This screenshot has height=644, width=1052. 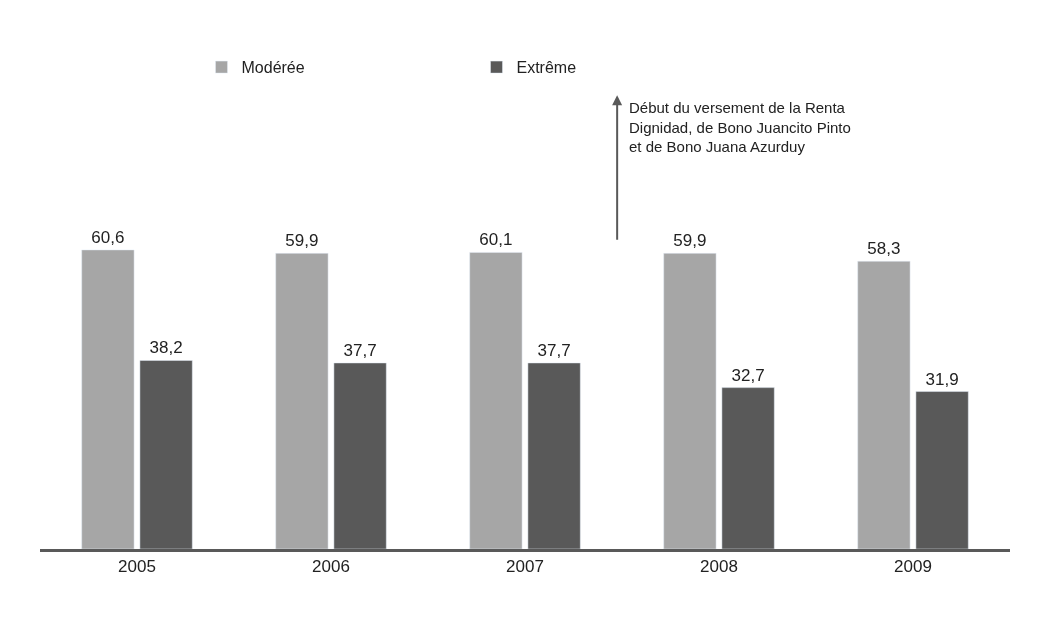 What do you see at coordinates (137, 567) in the screenshot?
I see `x-tick-label: 2005` at bounding box center [137, 567].